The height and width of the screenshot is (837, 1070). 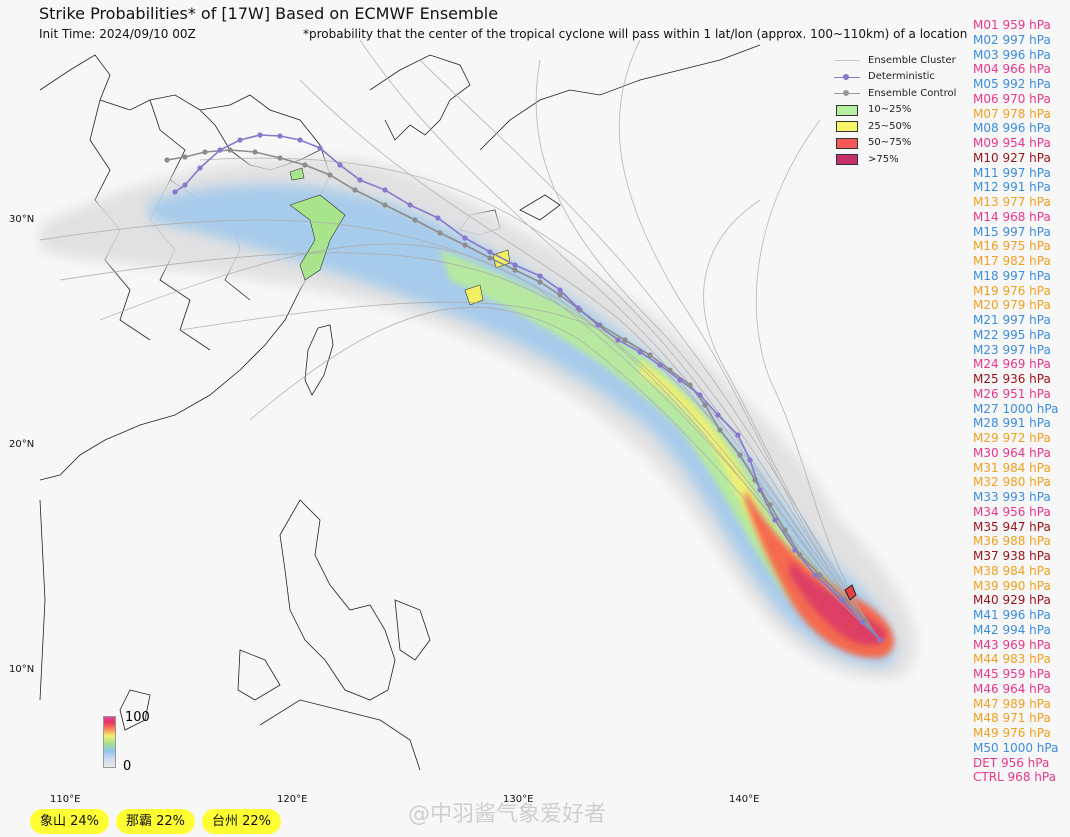 What do you see at coordinates (70, 821) in the screenshot?
I see `location-probability-badge: 象山 24%` at bounding box center [70, 821].